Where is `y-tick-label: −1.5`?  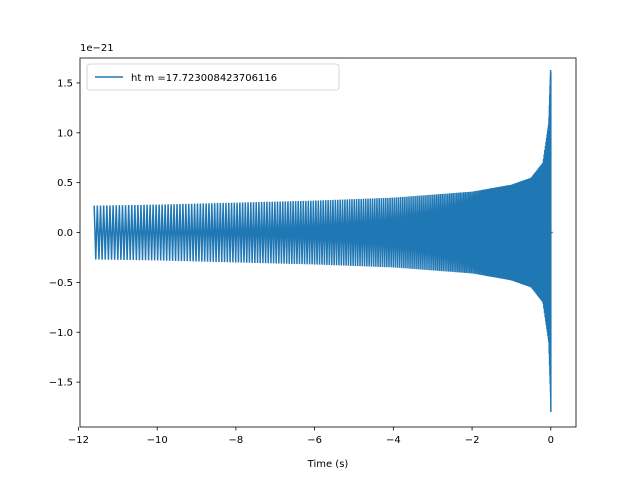
y-tick-label: −1.5 is located at coordinates (61, 383).